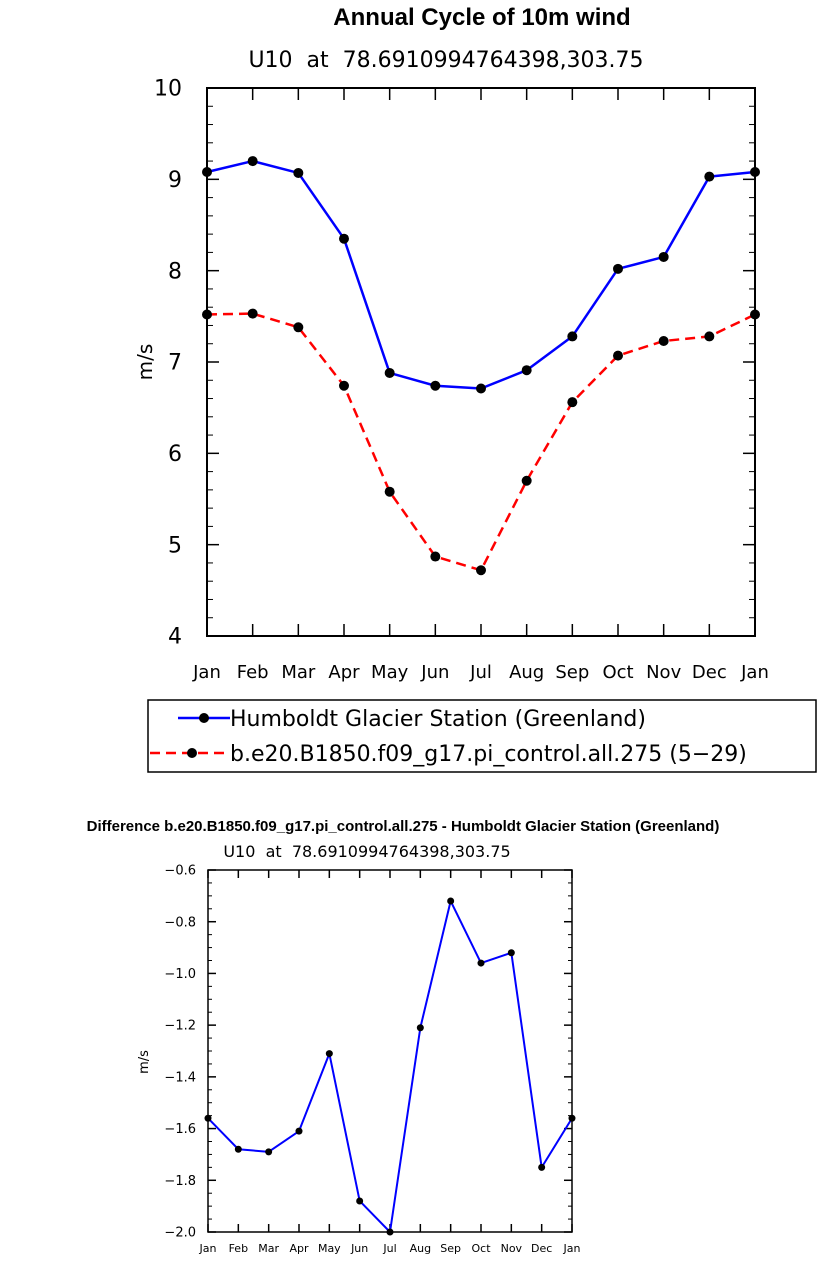  What do you see at coordinates (481, 274) in the screenshot?
I see `chart1-series-1-line` at bounding box center [481, 274].